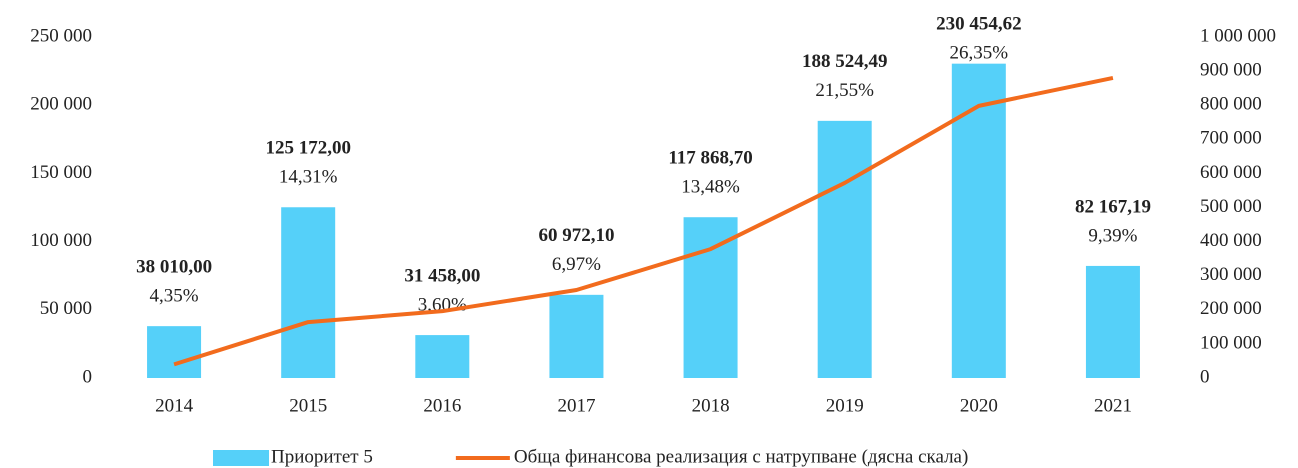 Image resolution: width=1298 pixels, height=468 pixels. Describe the element at coordinates (845, 405) in the screenshot. I see `x-tick-label: 2019` at that location.